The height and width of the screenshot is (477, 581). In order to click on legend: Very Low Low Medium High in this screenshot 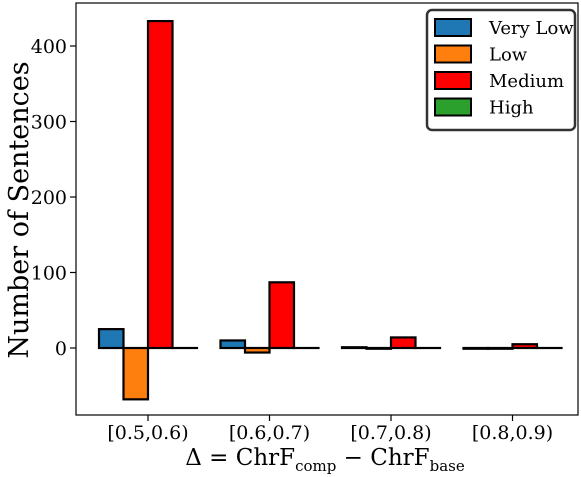, I will do `click(501, 70)`.